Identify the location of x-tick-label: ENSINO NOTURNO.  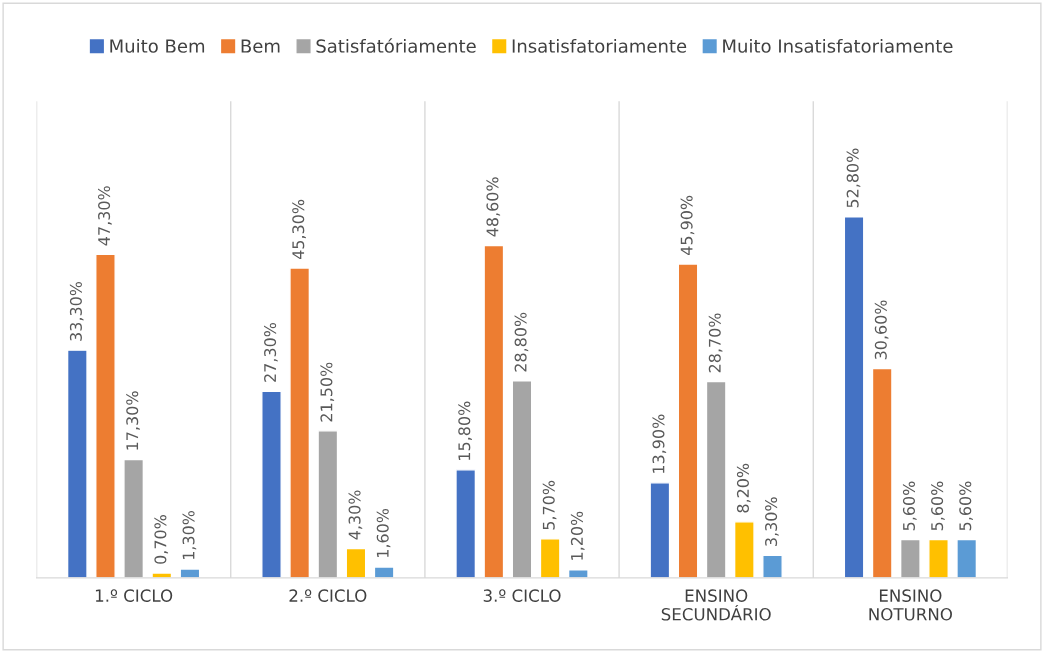
(910, 605).